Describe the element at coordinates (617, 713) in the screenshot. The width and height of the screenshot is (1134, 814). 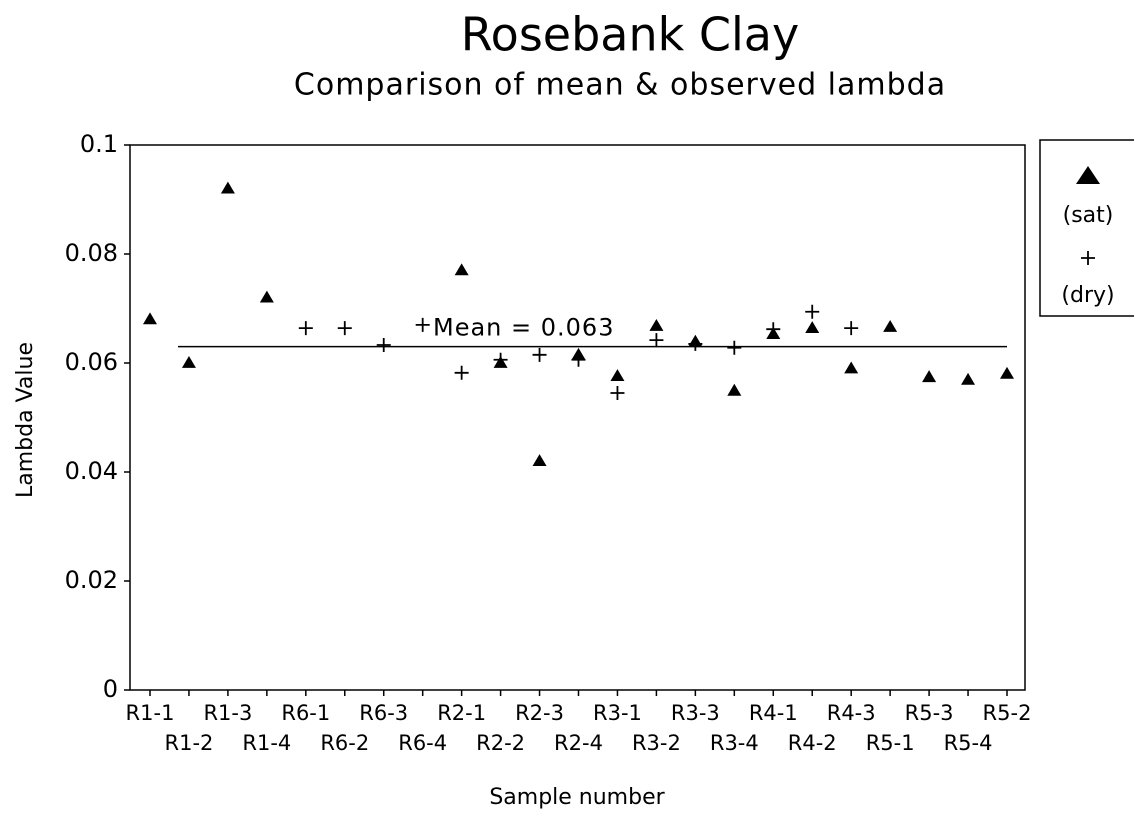
I see `x-tick-label: R3-1` at that location.